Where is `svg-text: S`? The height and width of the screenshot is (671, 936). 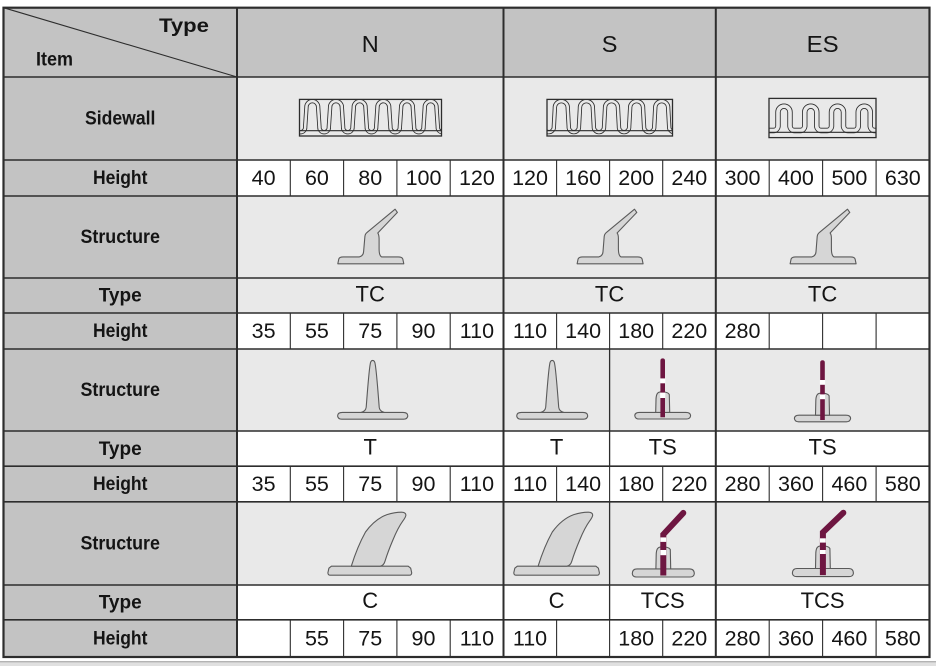 svg-text: S is located at coordinates (610, 44).